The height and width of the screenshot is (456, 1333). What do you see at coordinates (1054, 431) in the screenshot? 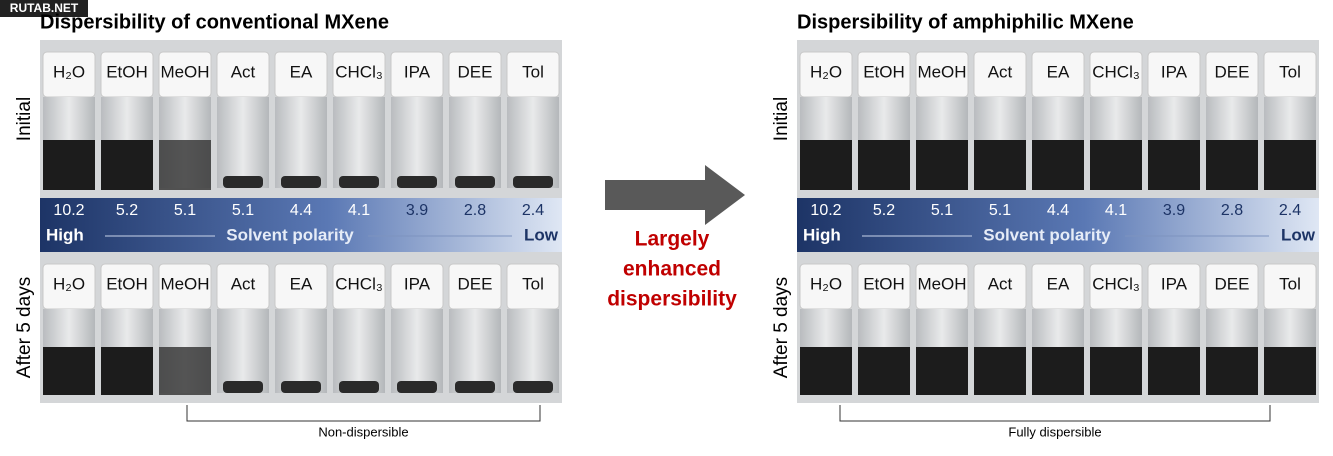
I see `bracket-label: Fully dispersible` at bounding box center [1054, 431].